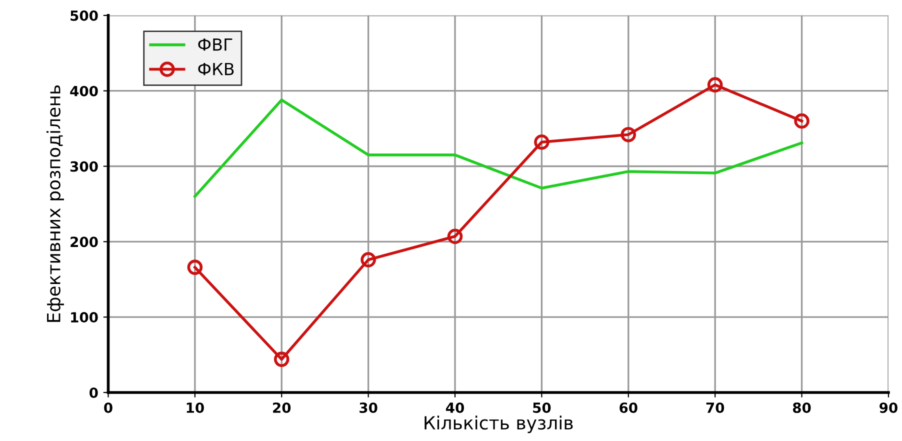  I want to click on x-tick-label: 80, so click(801, 407).